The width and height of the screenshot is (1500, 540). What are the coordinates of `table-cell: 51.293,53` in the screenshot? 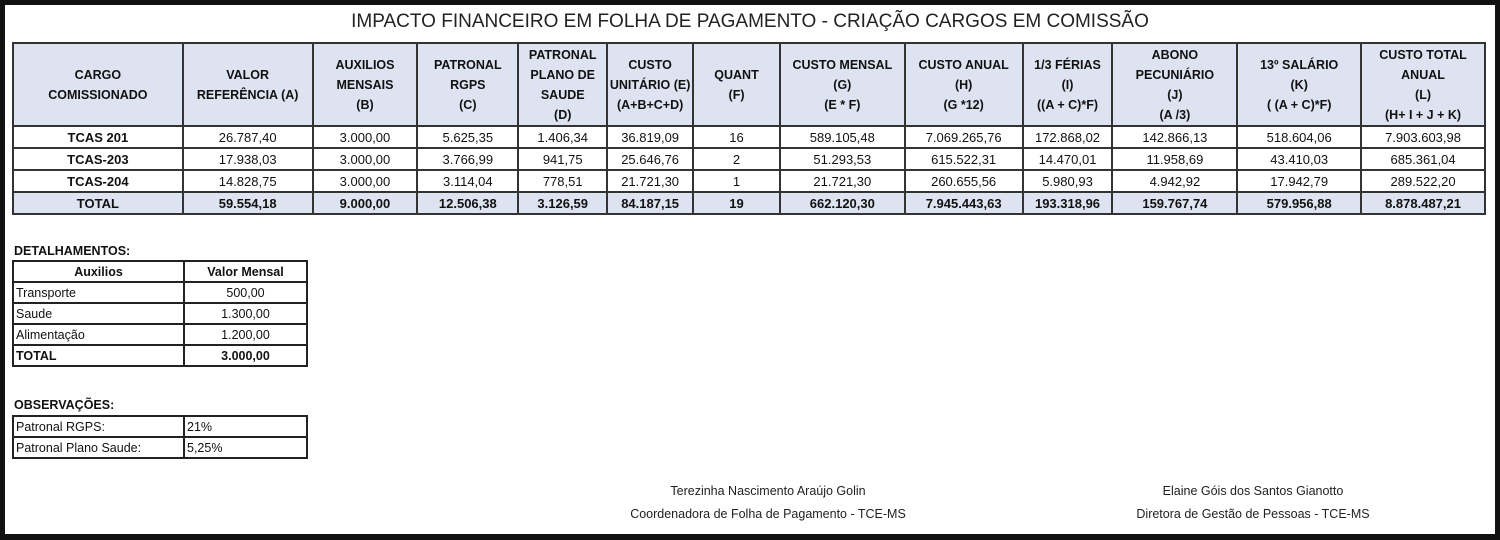 It's located at (842, 159).